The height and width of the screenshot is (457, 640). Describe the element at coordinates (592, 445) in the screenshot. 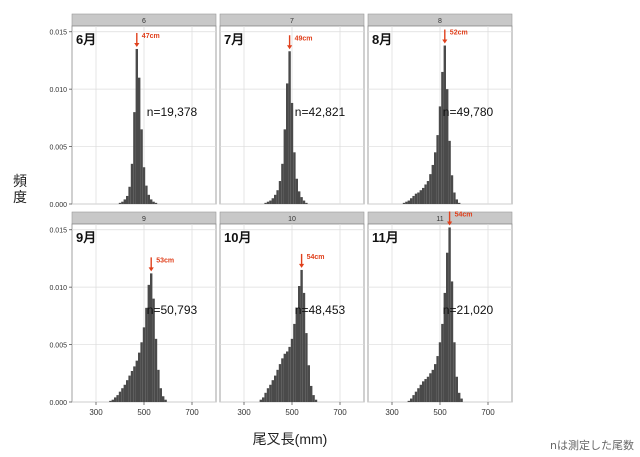

I see `footnote: nは測定した尾数` at that location.